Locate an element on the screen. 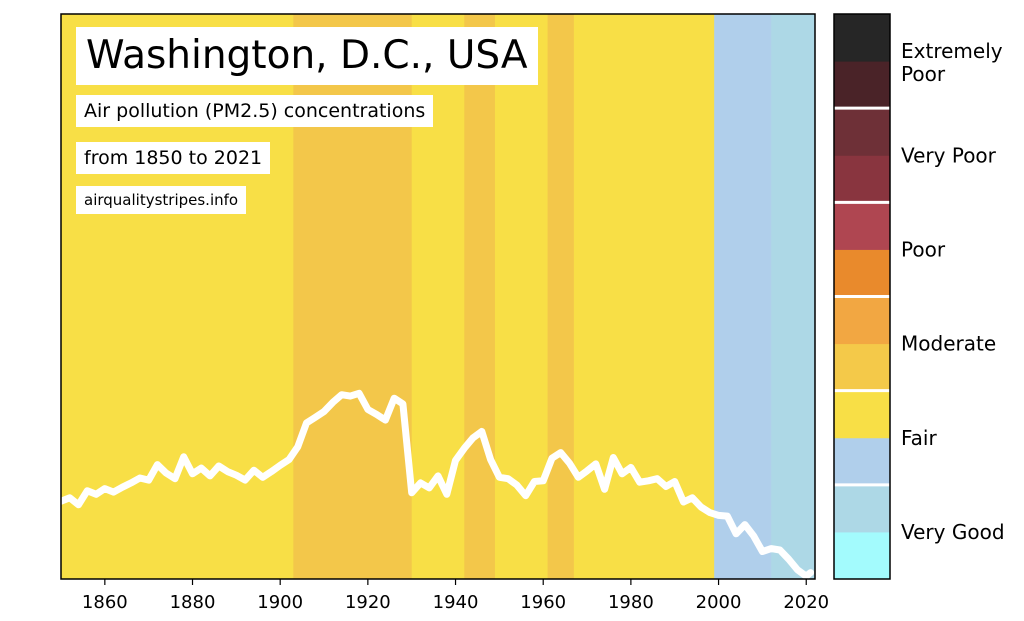 The width and height of the screenshot is (1024, 621). colorbar-label: Extremely is located at coordinates (952, 51).